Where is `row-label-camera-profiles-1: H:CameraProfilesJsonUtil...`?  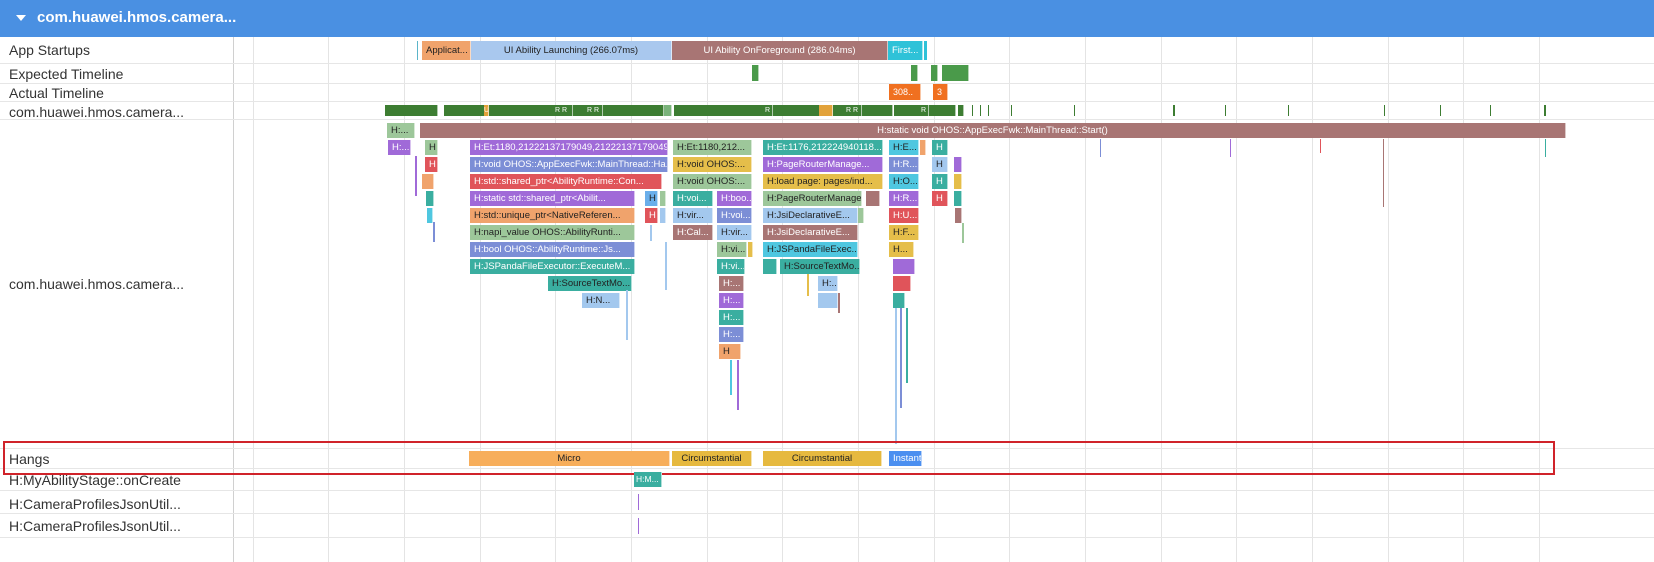 row-label-camera-profiles-1: H:CameraProfilesJsonUtil... is located at coordinates (95, 504).